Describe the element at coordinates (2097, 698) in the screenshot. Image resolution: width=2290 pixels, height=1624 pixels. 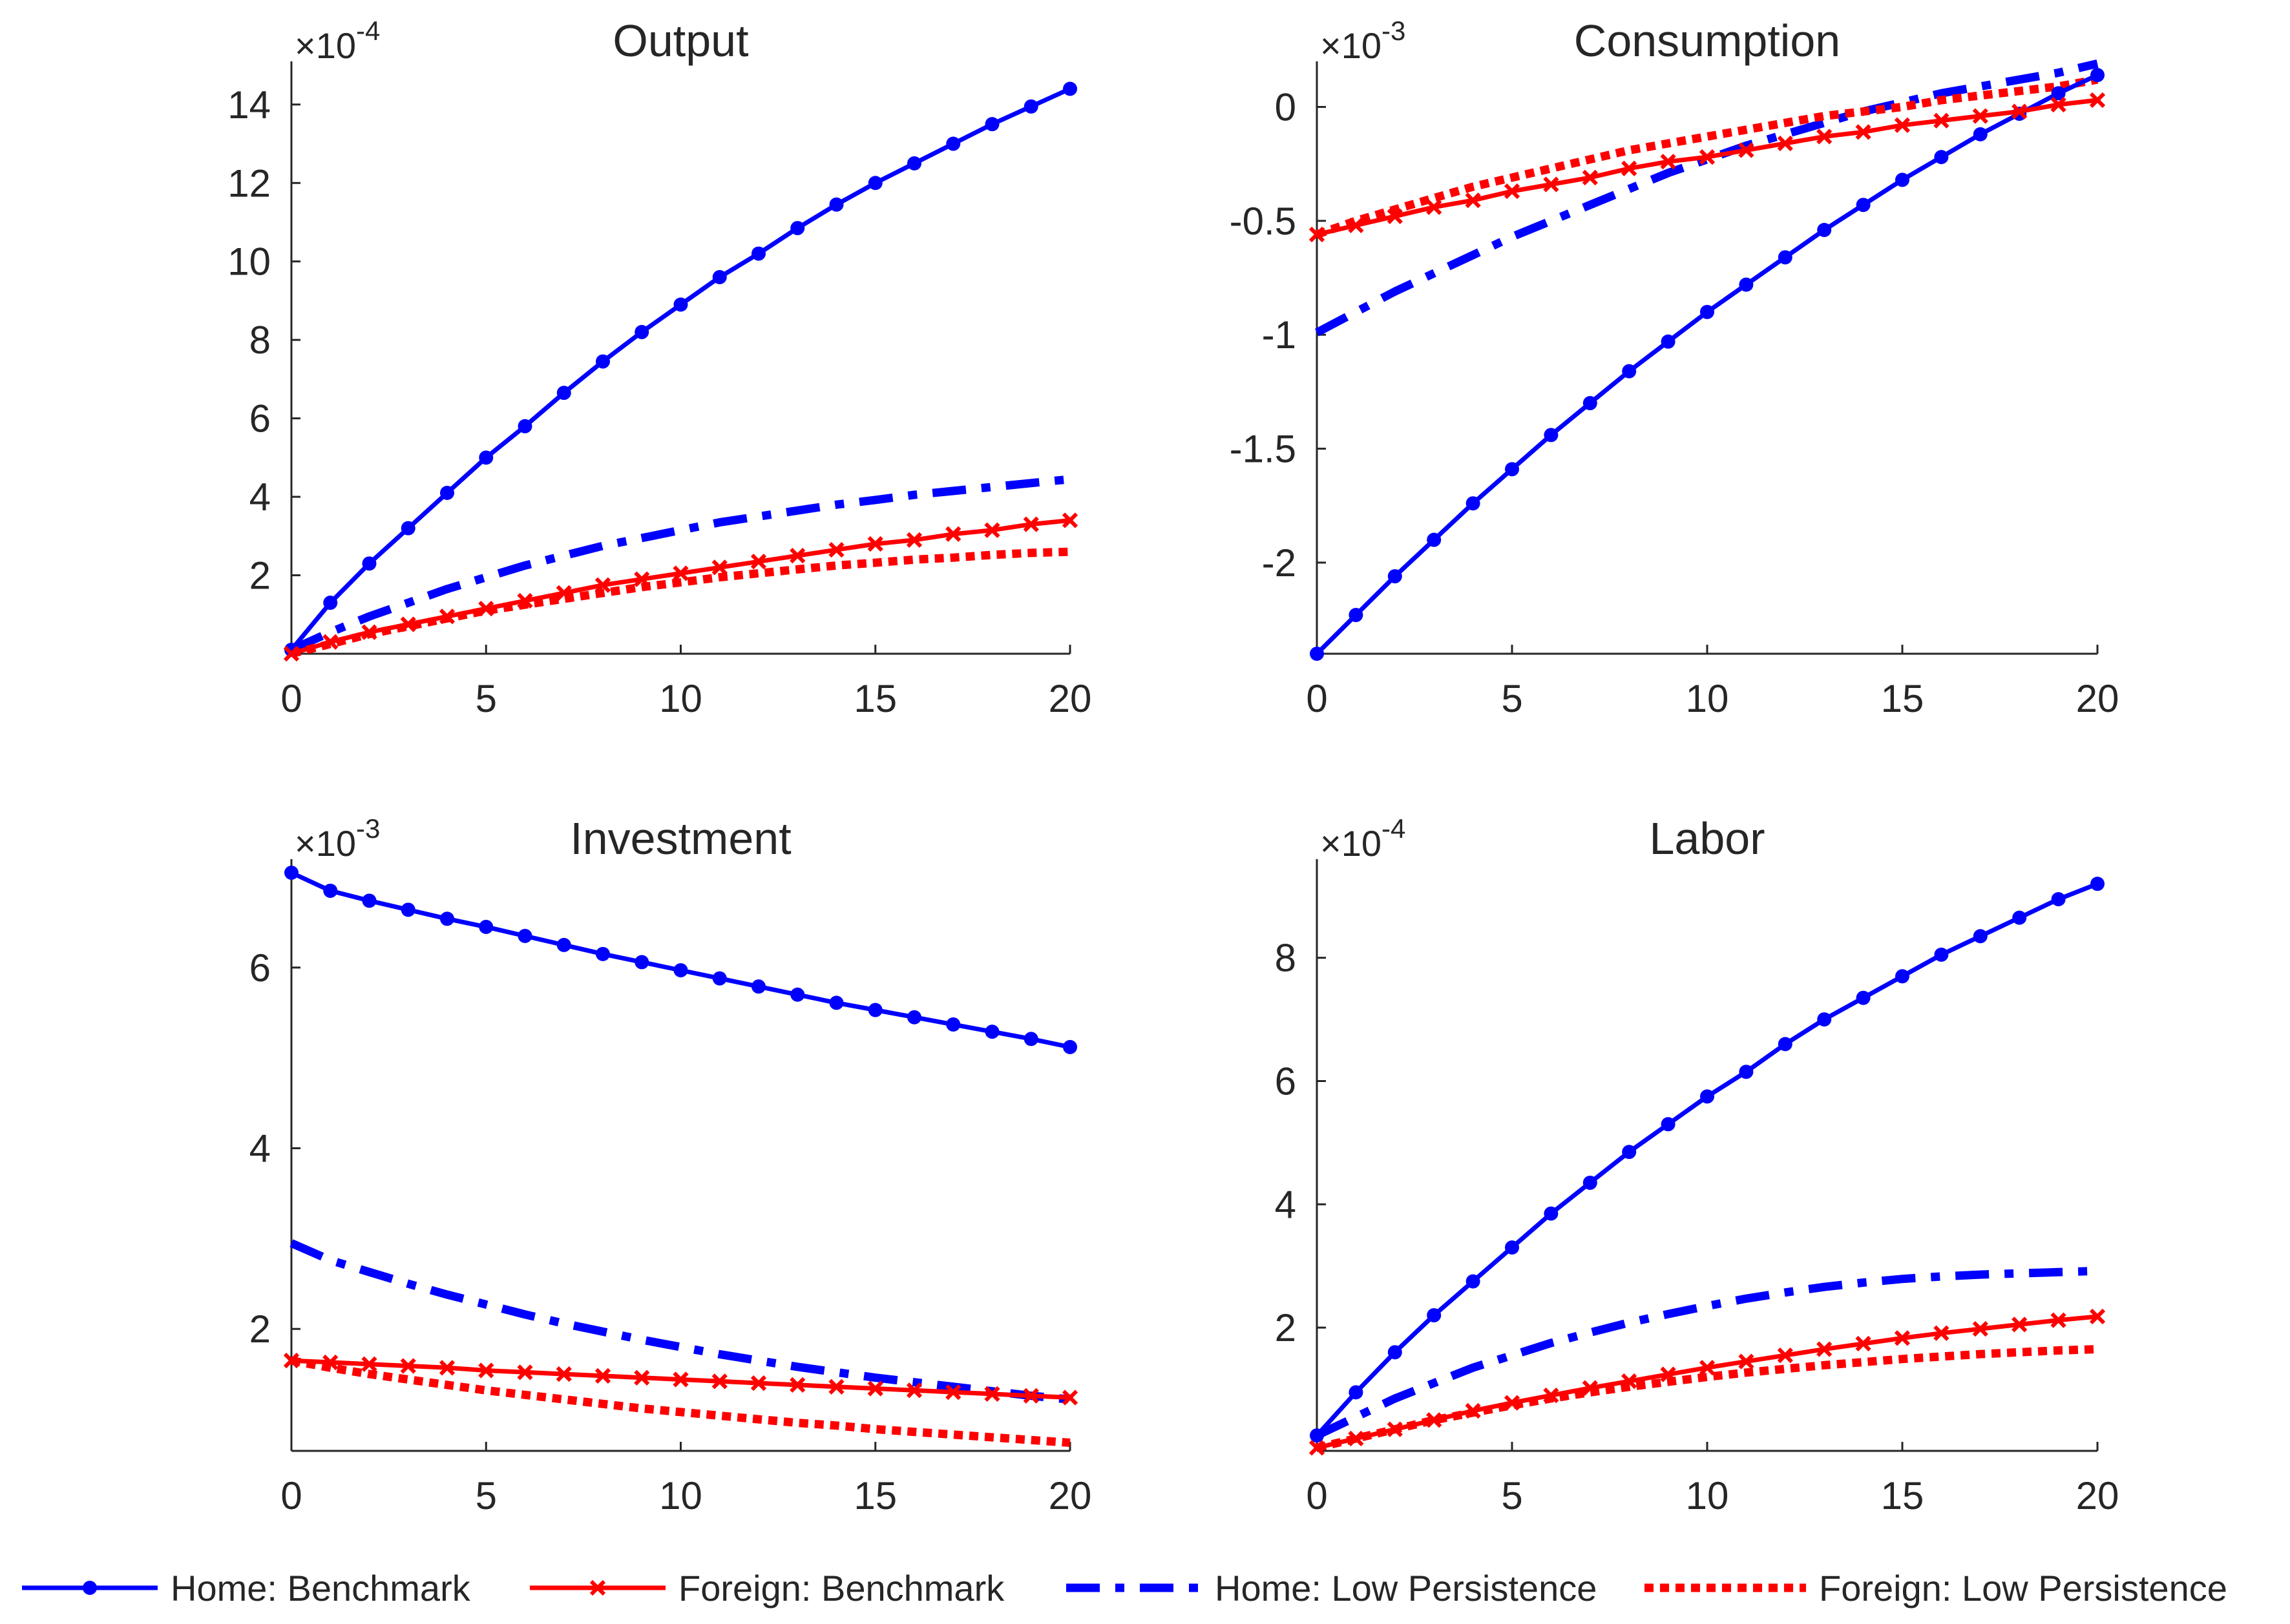
I see `x-tick-label: 20` at that location.